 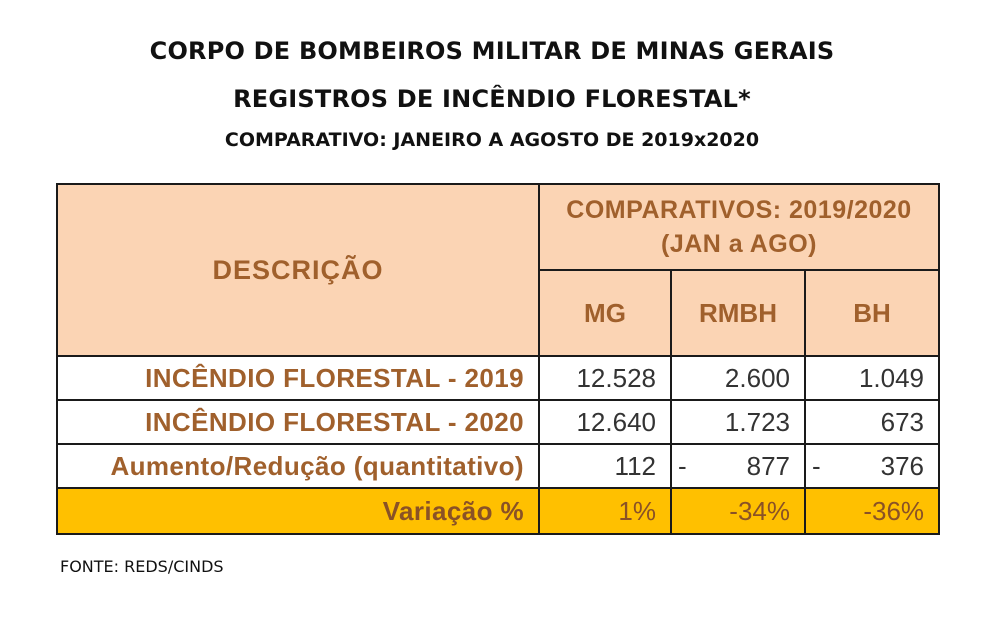 What do you see at coordinates (872, 466) in the screenshot?
I see `cell-bh-change: - 376` at bounding box center [872, 466].